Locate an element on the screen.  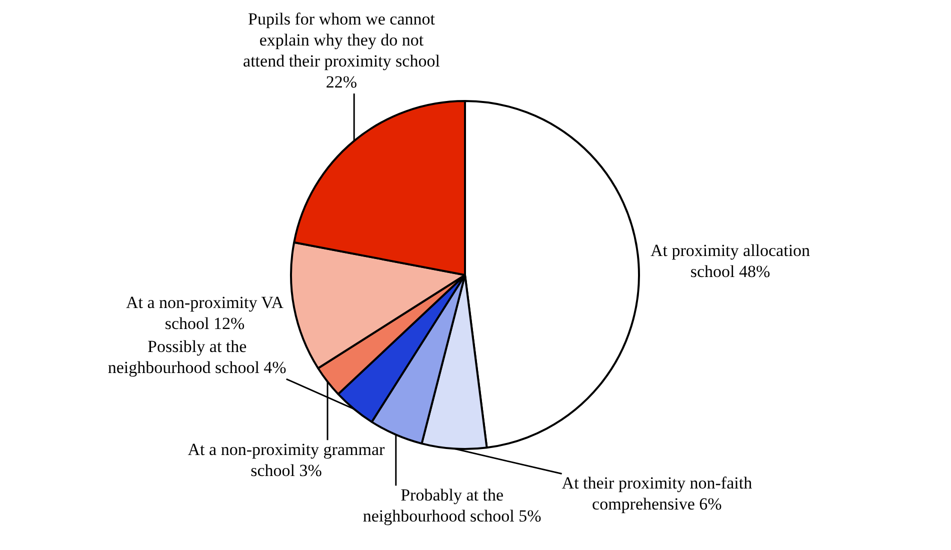
slice-label: Probably at the neighbourhood school 5% is located at coordinates (452, 506).